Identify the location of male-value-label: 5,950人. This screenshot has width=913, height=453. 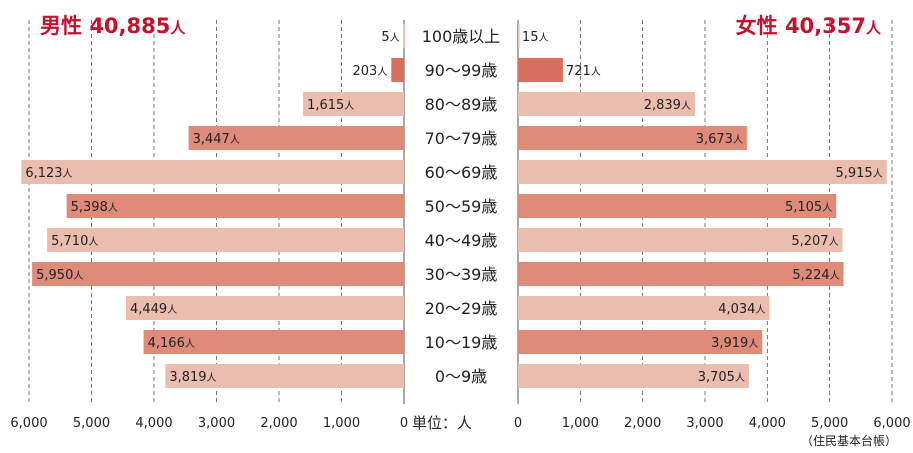
(59, 275).